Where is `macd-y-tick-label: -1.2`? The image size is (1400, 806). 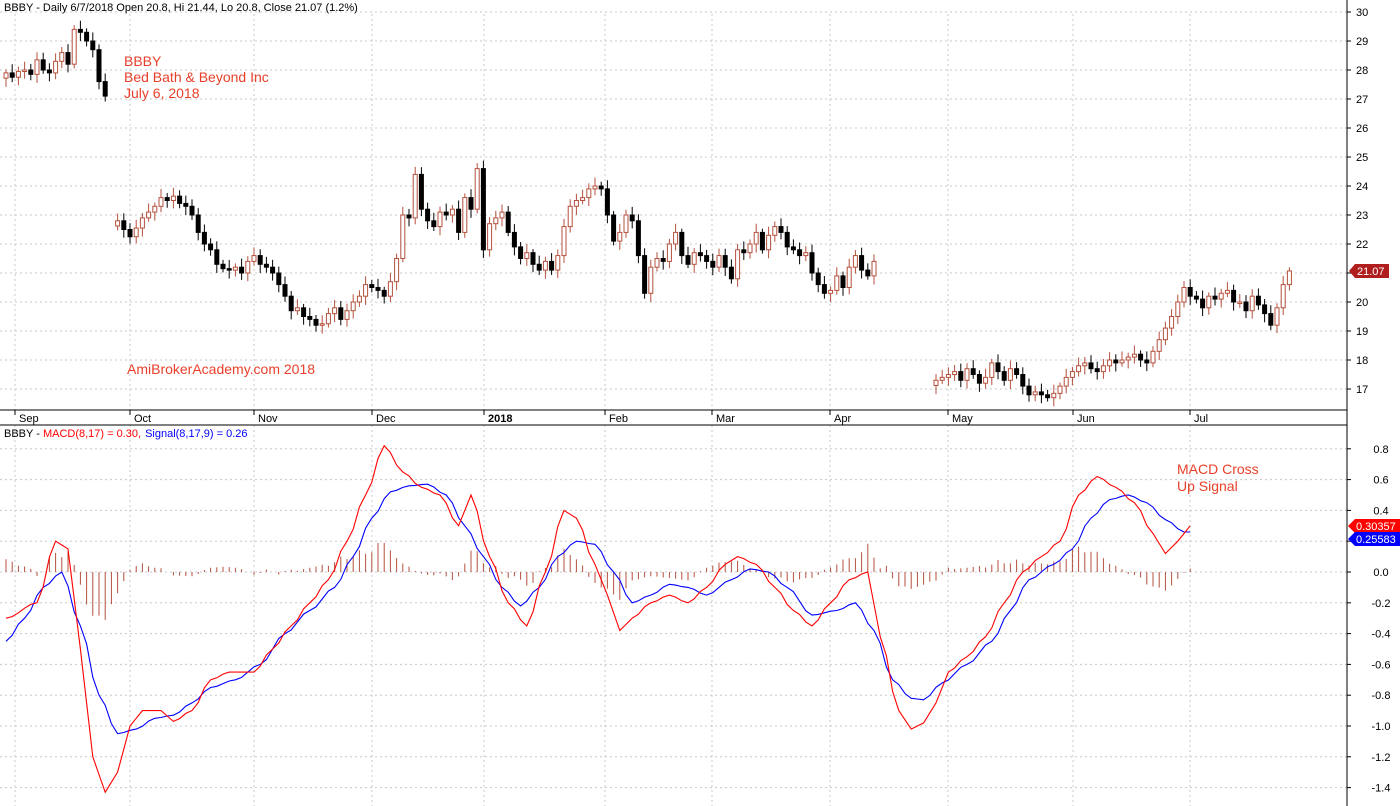
macd-y-tick-label: -1.2 is located at coordinates (1381, 758).